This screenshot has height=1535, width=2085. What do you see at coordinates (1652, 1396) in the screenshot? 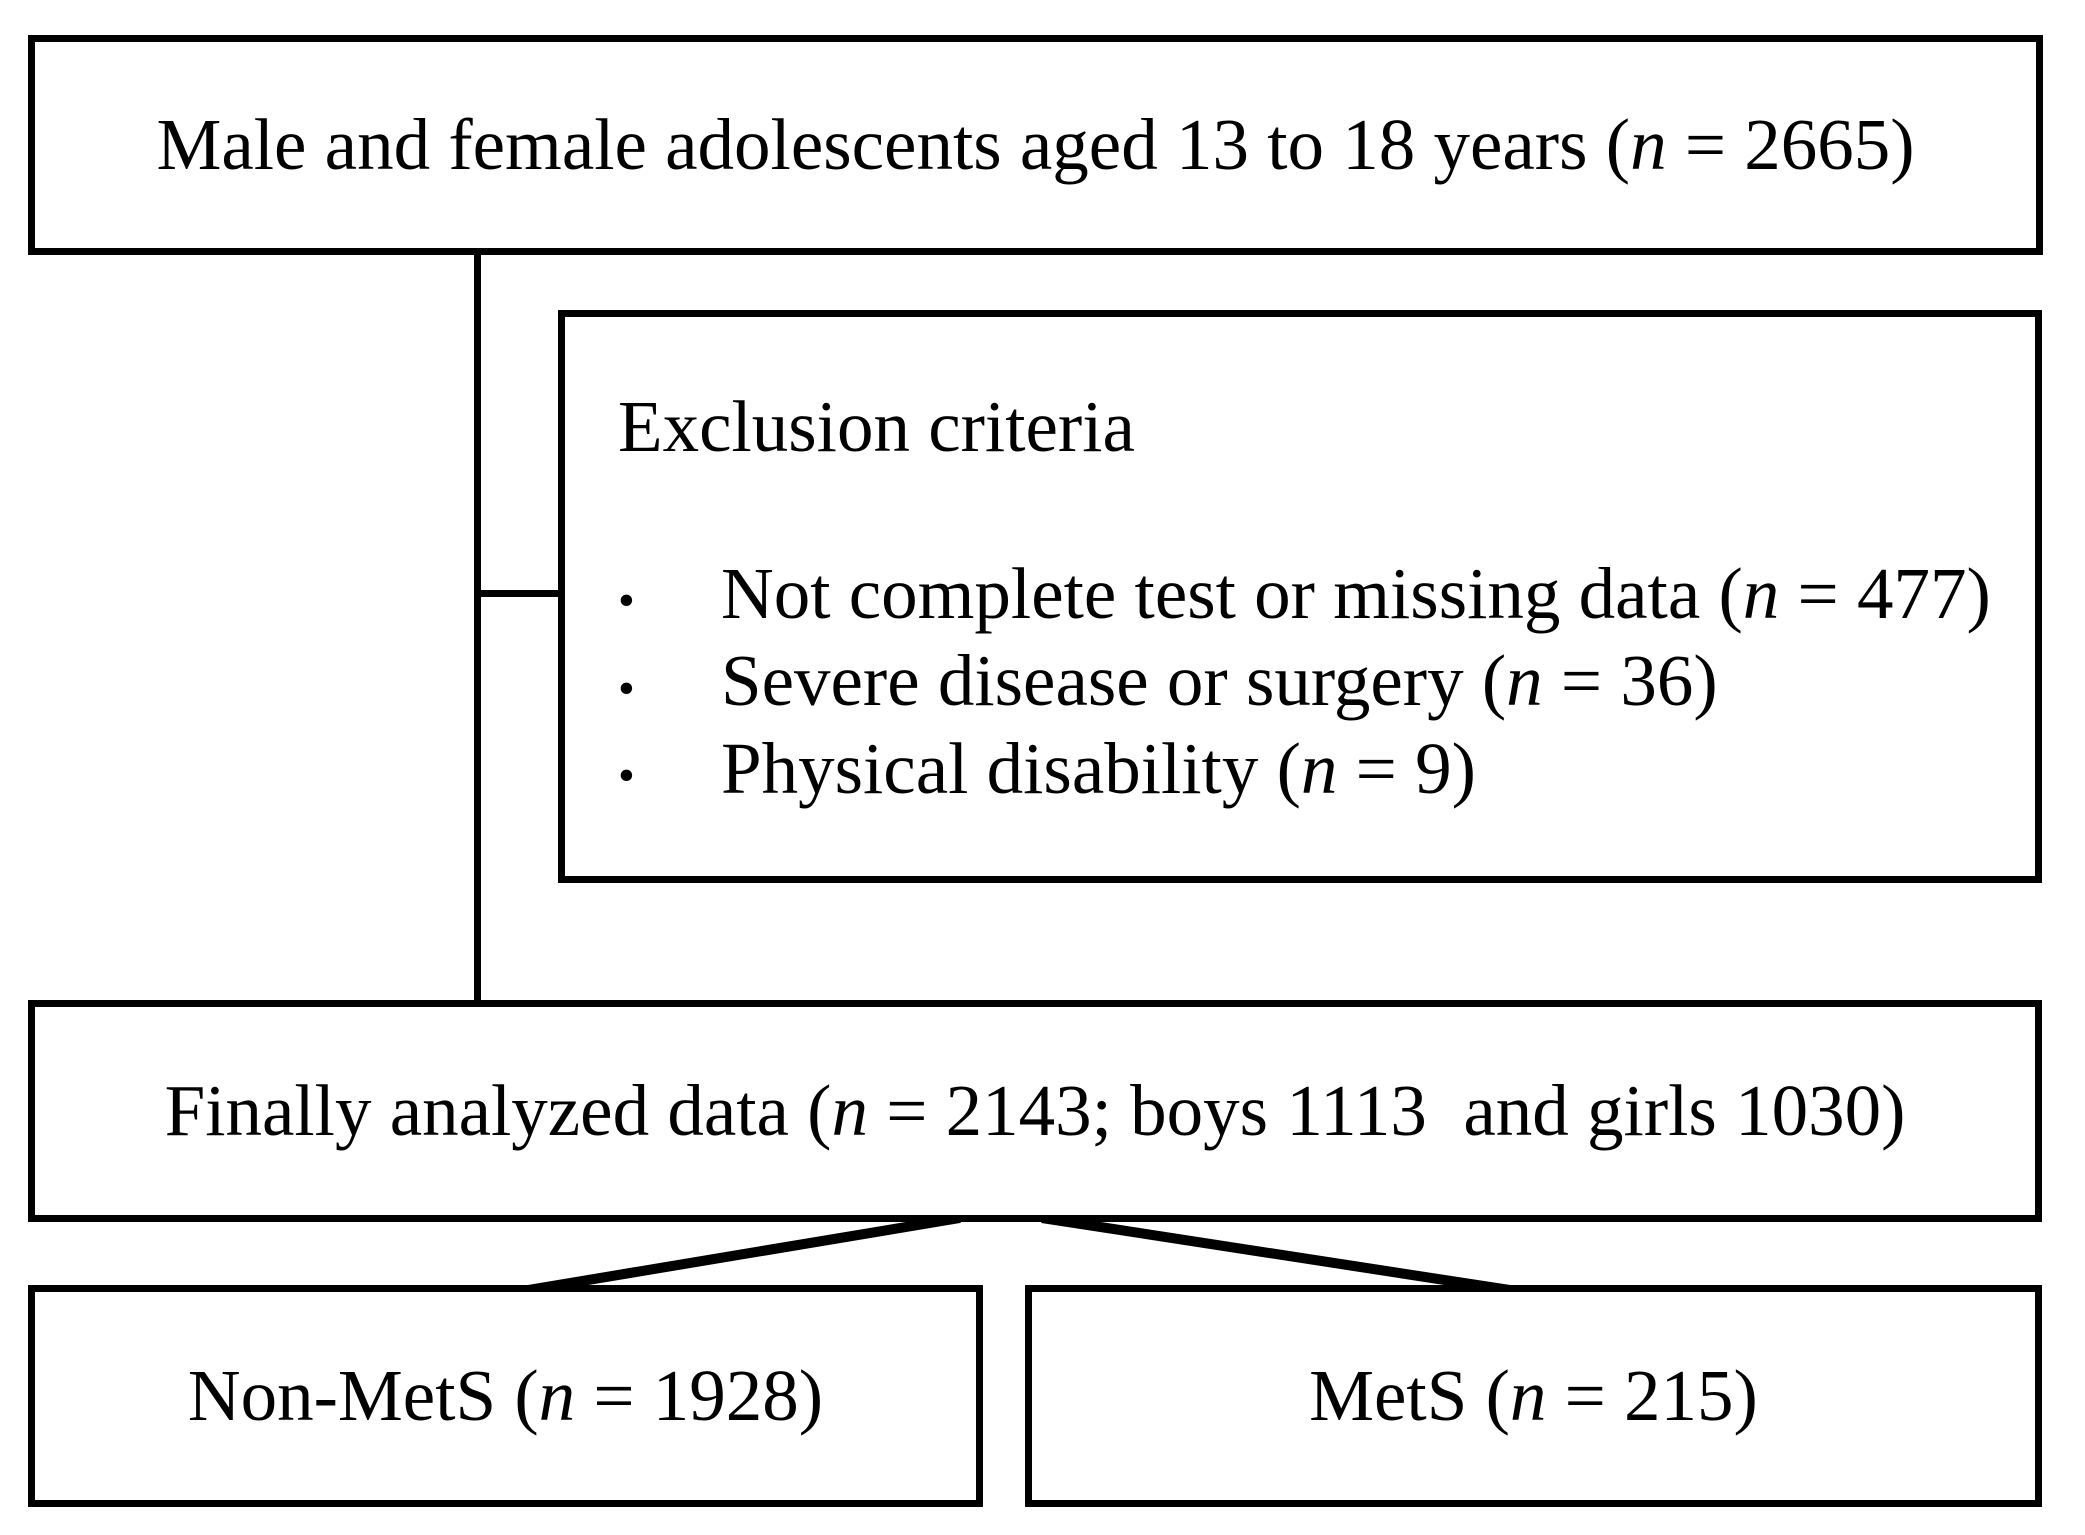
I see `mets-text-after: = 215)` at bounding box center [1652, 1396].